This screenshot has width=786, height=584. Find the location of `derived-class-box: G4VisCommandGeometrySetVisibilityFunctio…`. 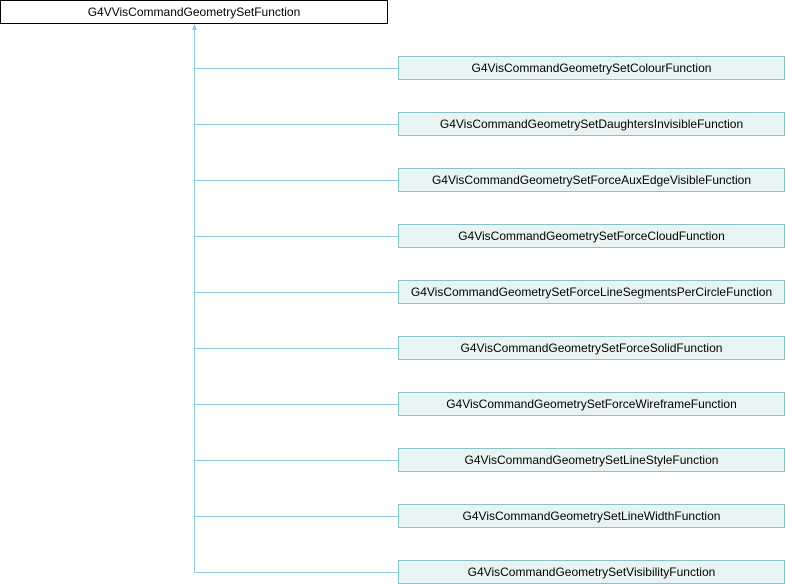

derived-class-box: G4VisCommandGeometrySetVisibilityFunctio… is located at coordinates (591, 572).